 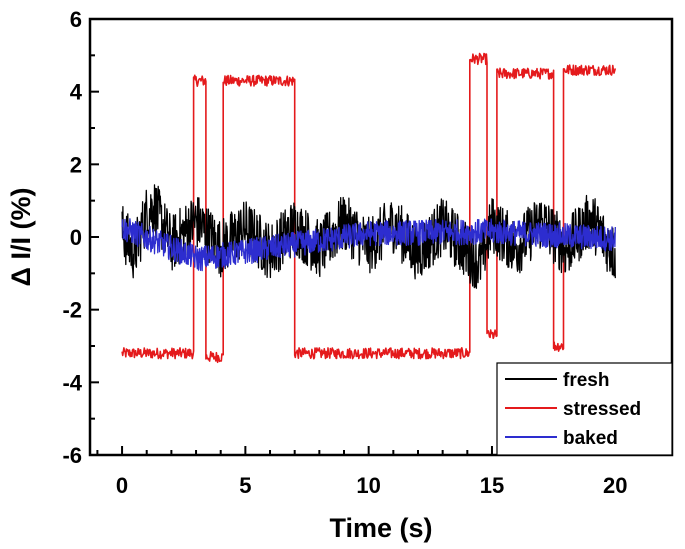 I want to click on y-tick-label: 6, so click(x=76, y=19).